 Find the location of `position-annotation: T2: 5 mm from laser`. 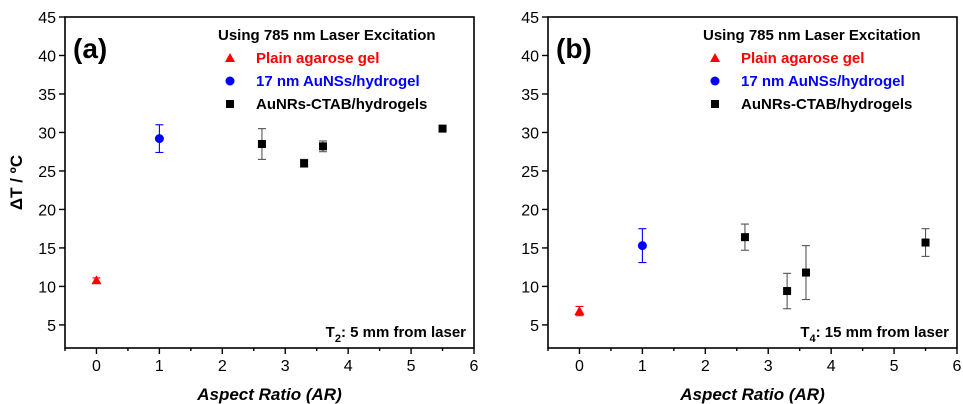

position-annotation: T2: 5 mm from laser is located at coordinates (396, 334).